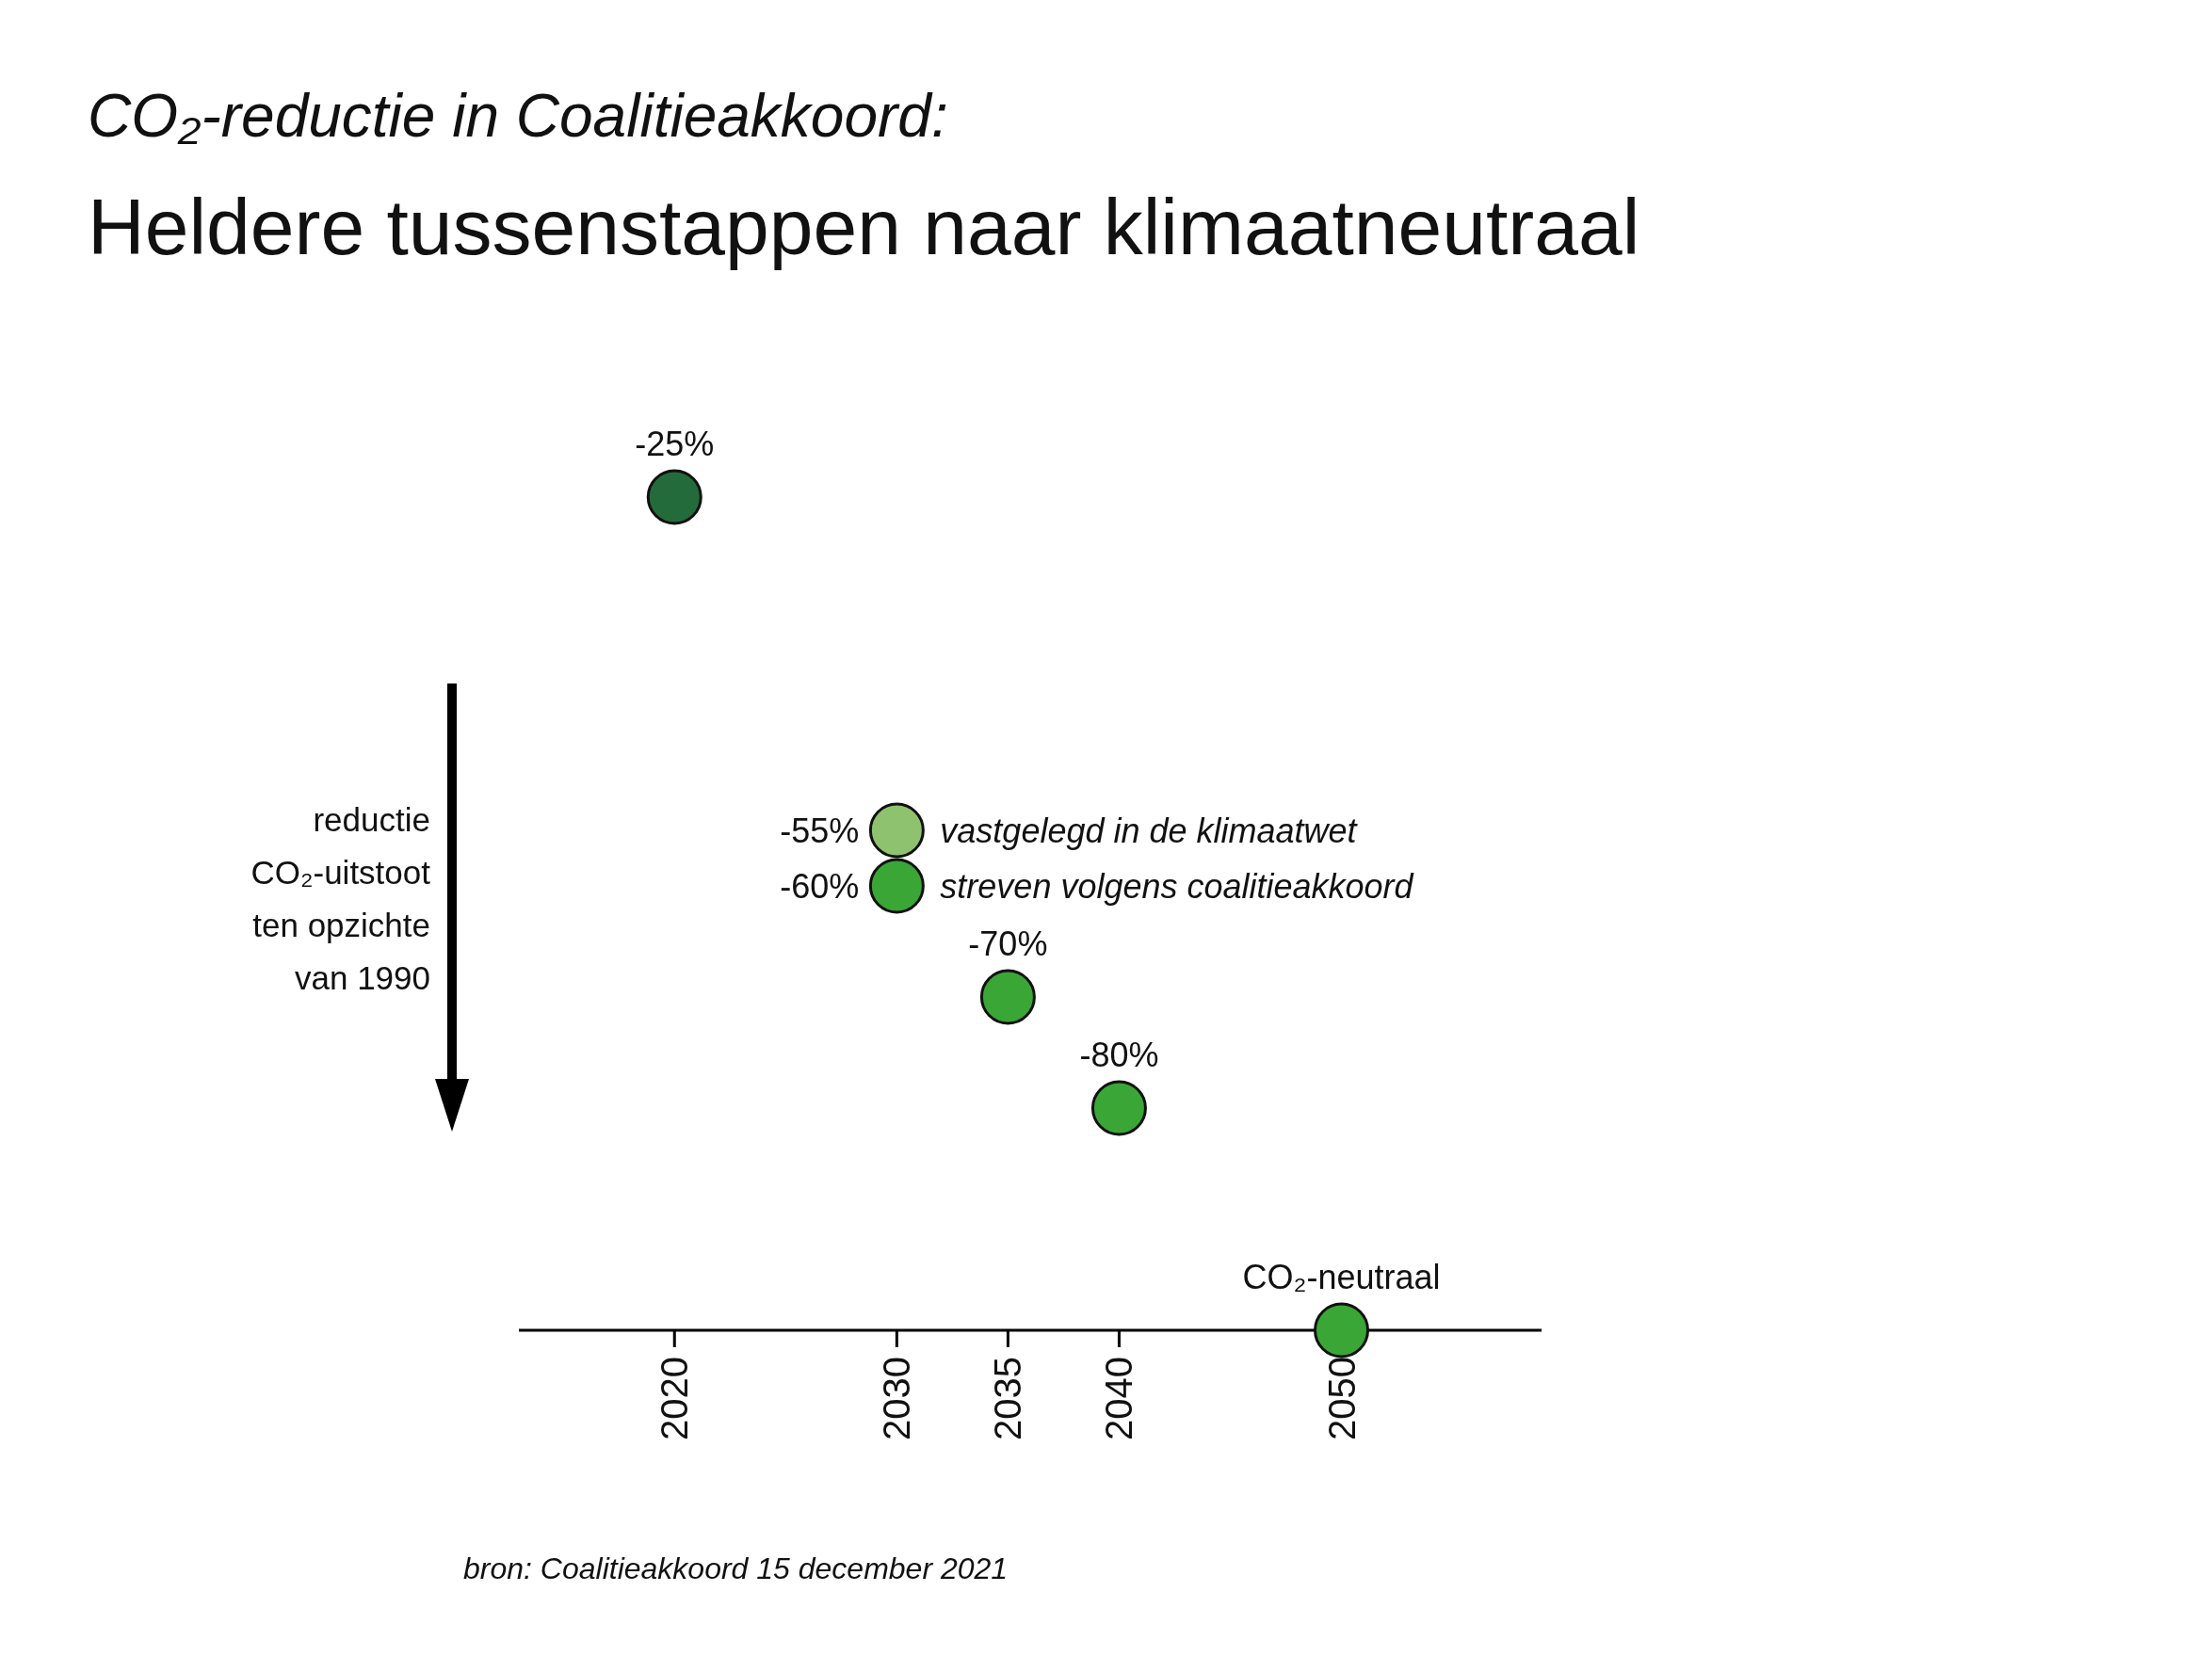  I want to click on data-label: -70%, so click(1008, 943).